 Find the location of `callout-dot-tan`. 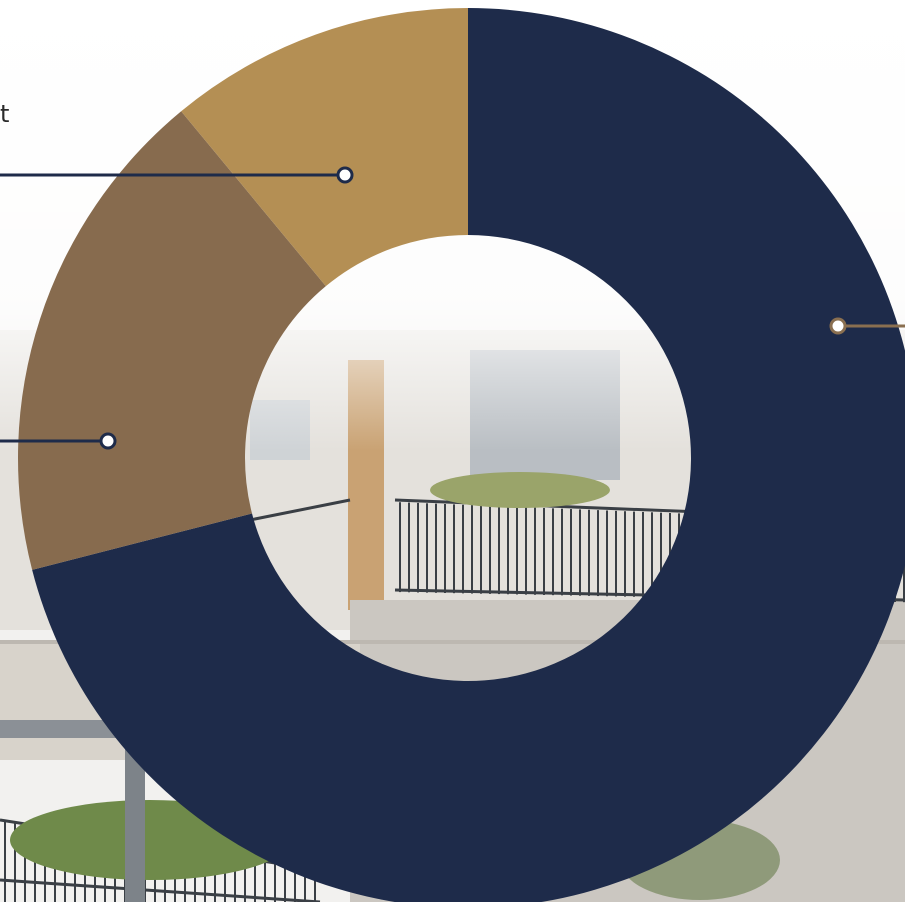

callout-dot-tan is located at coordinates (345, 175).